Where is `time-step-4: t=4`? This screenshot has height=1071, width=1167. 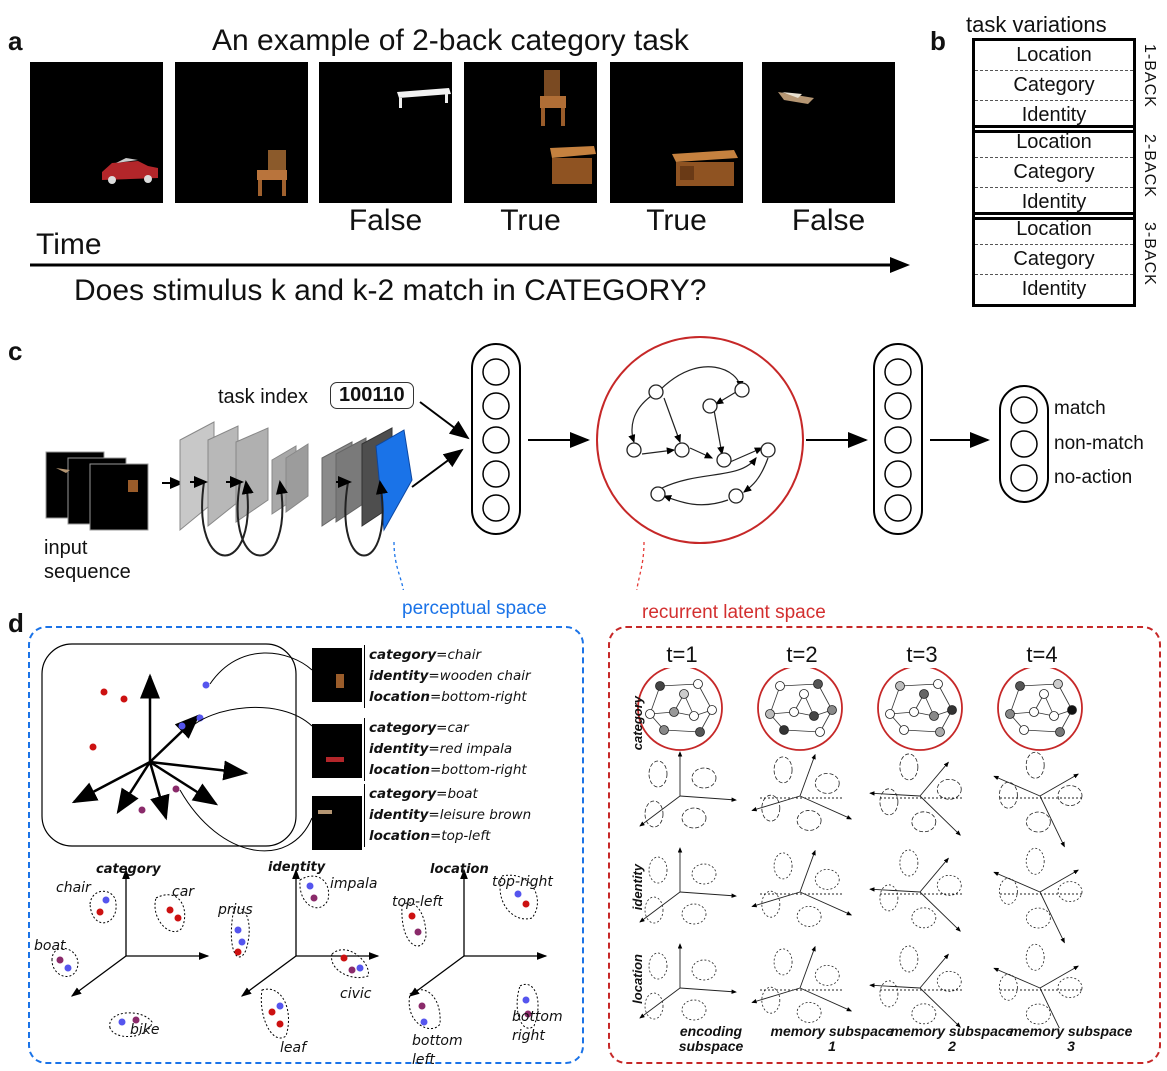
time-step-4: t=4 is located at coordinates (1042, 654).